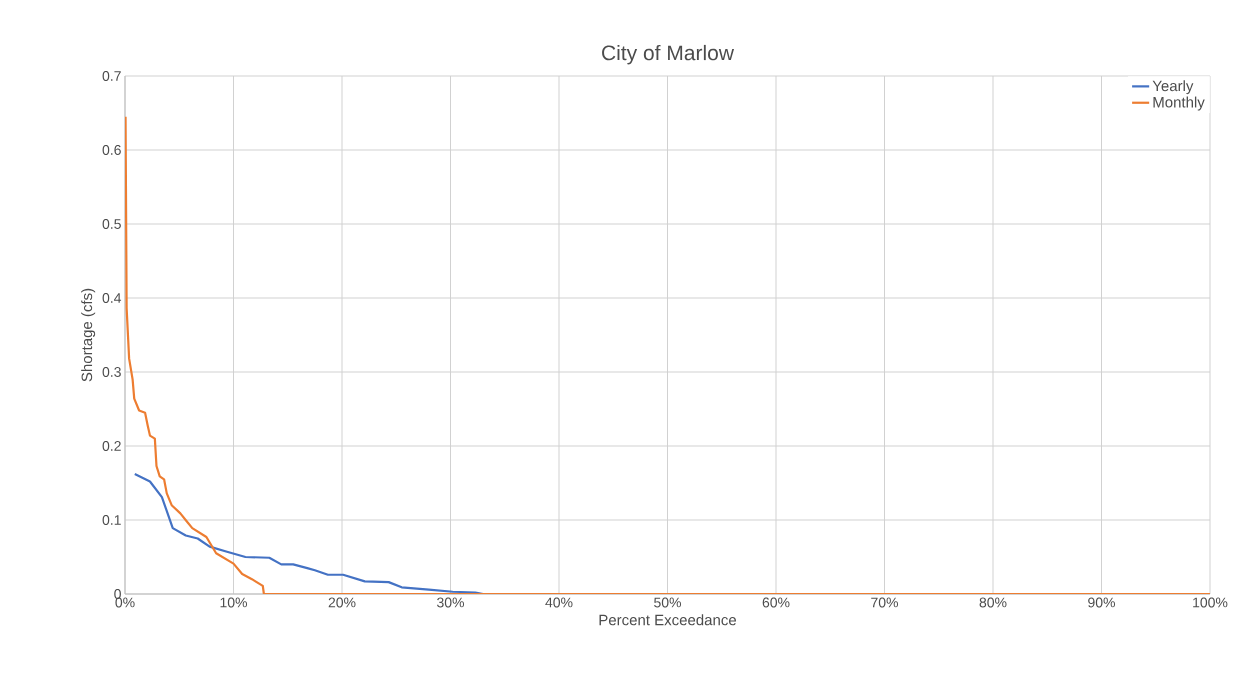 Image resolution: width=1258 pixels, height=676 pixels. I want to click on x-tick-label: 0%, so click(125, 602).